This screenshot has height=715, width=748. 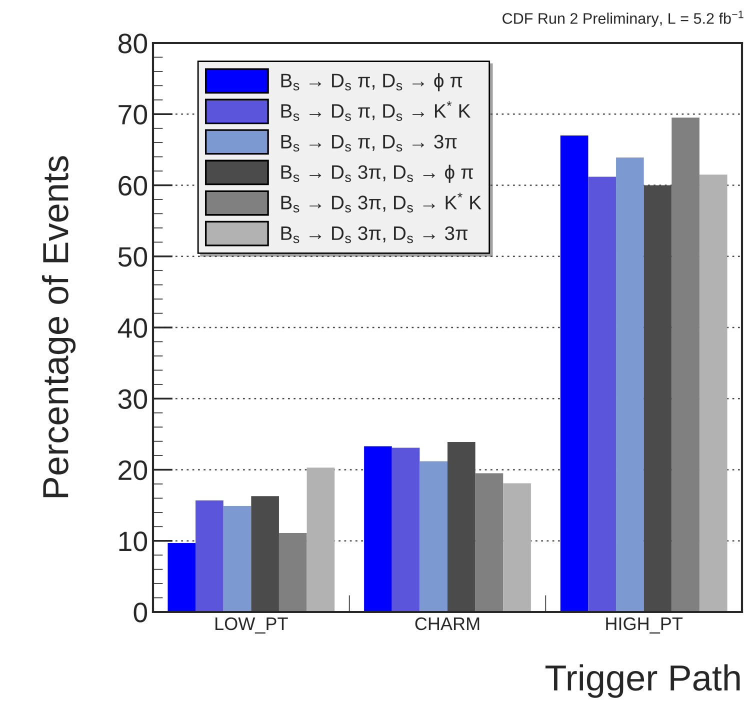 What do you see at coordinates (252, 625) in the screenshot?
I see `x-tick-label: LOW_PT` at bounding box center [252, 625].